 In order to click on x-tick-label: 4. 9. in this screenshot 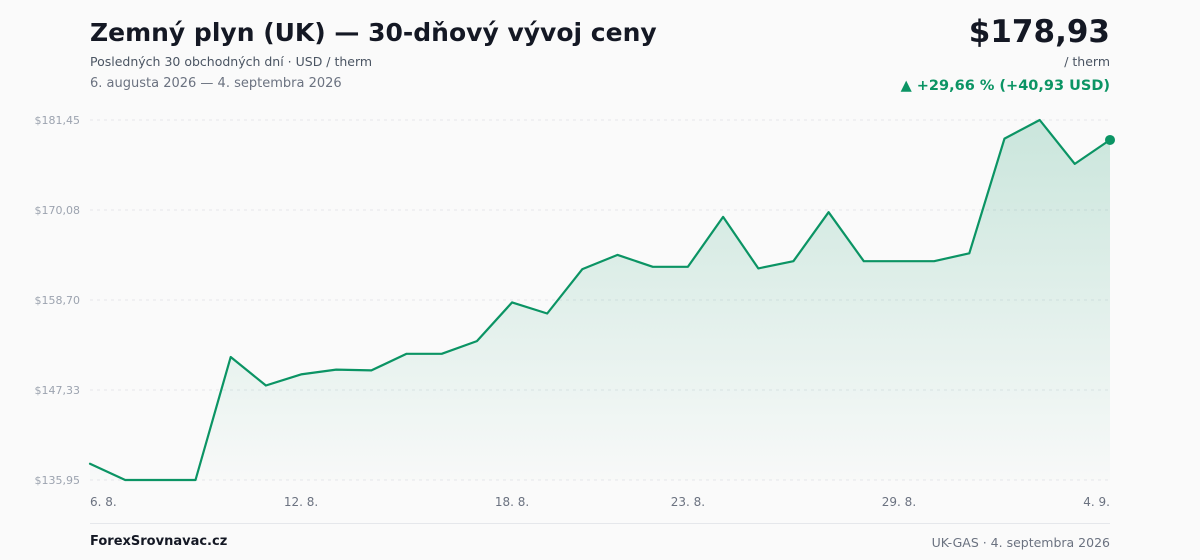, I will do `click(1096, 502)`.